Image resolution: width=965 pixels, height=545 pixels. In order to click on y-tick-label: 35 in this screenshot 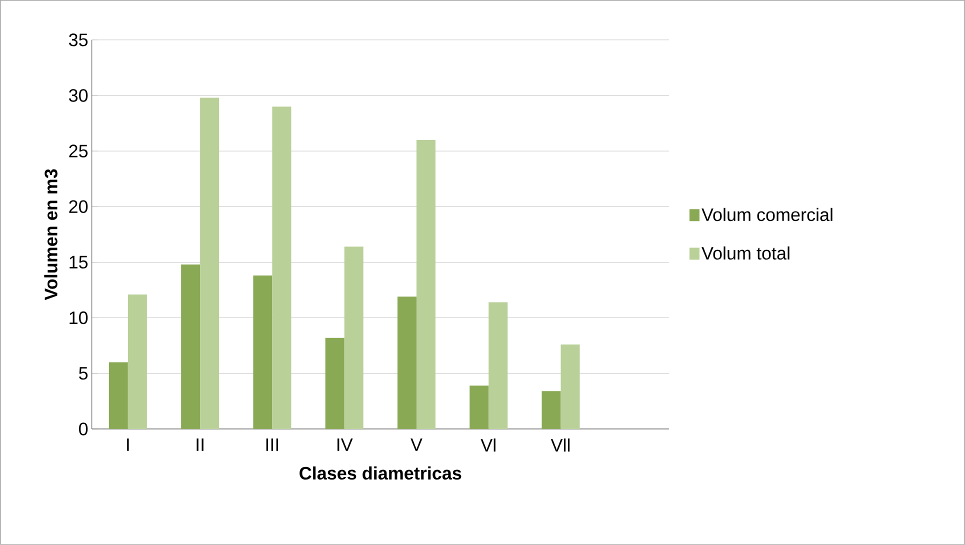, I will do `click(78, 40)`.